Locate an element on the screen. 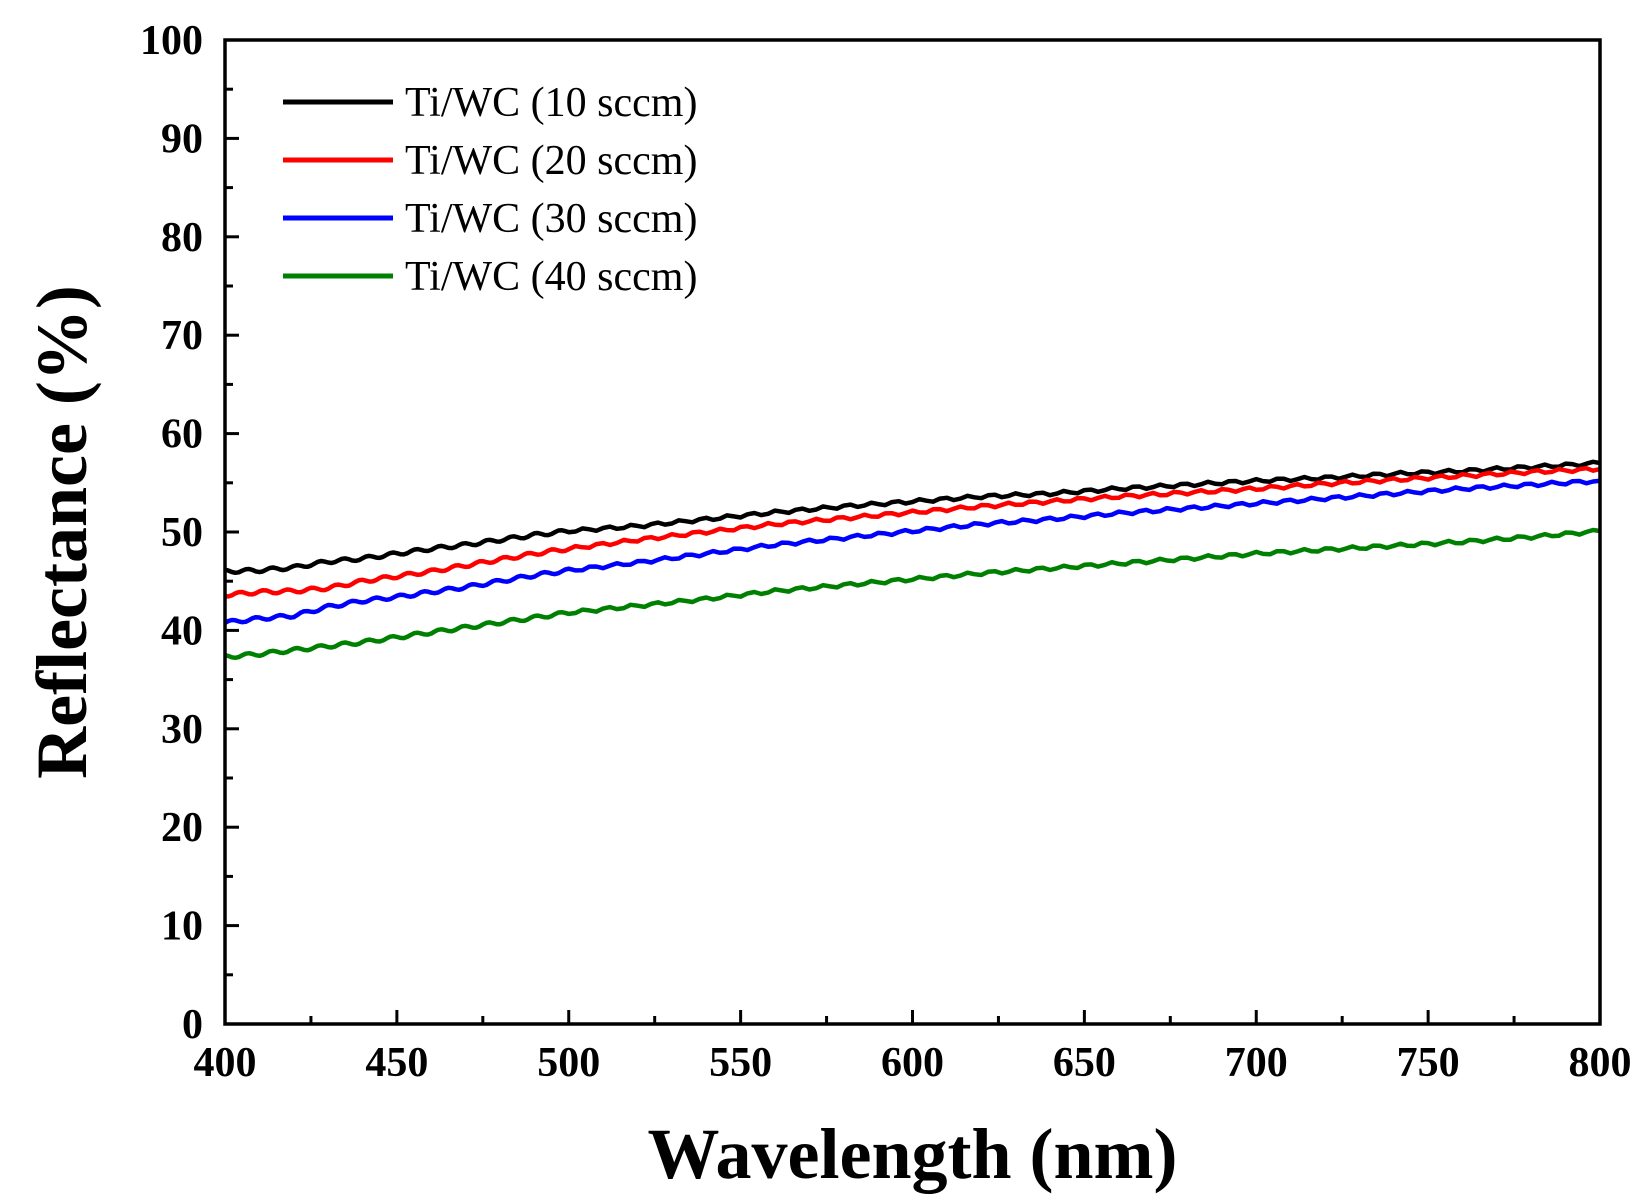 The image size is (1648, 1204). legend-label-1: Ti/WC (10 sccm) is located at coordinates (551, 103).